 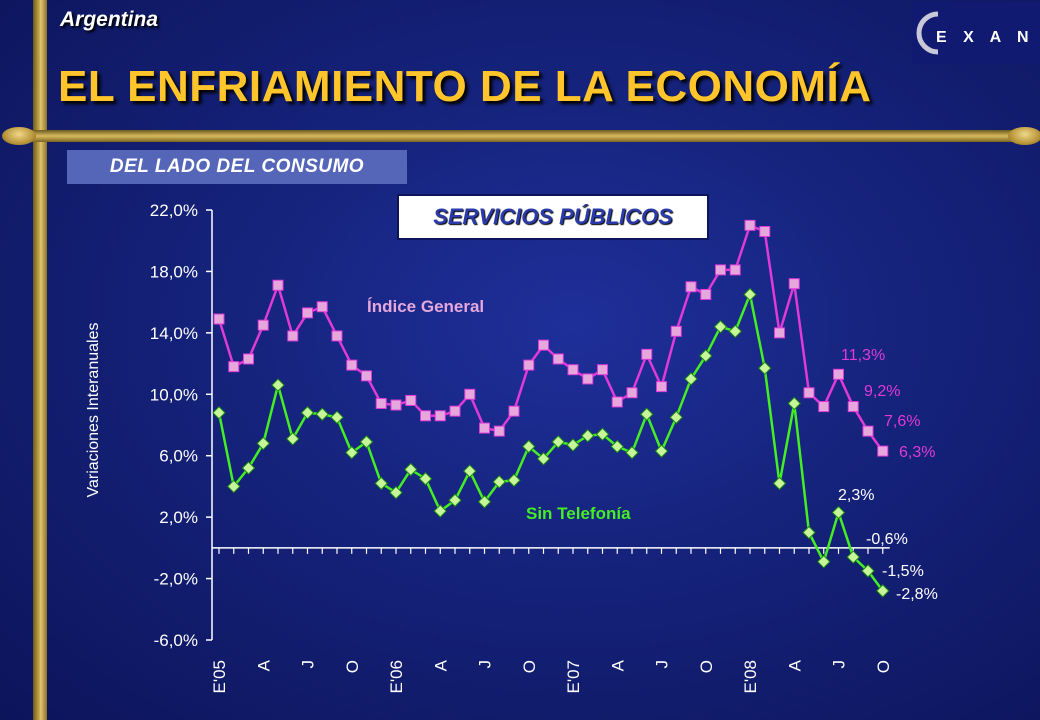 I want to click on page-title: EL ENFRIAMIENTO DE LA ECONOMÍA, so click(x=465, y=86).